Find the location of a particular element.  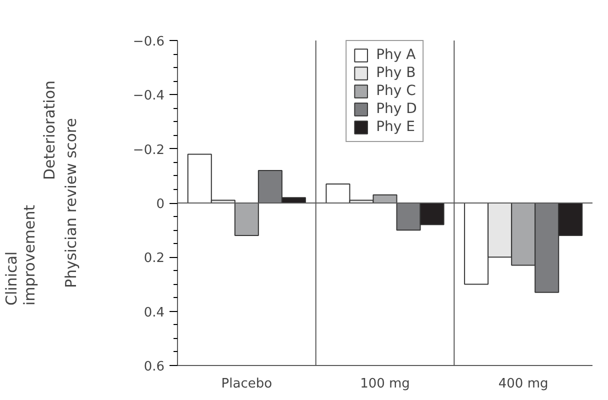

y-tick-label: 0.4 is located at coordinates (154, 312).